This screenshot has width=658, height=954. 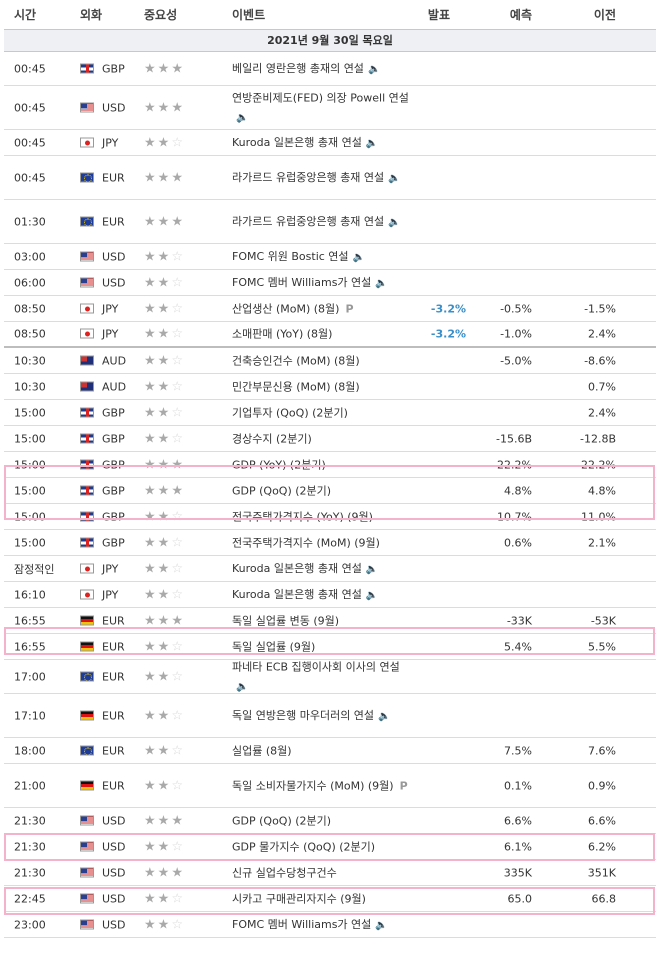 I want to click on header-event: 이벤트, so click(x=249, y=15).